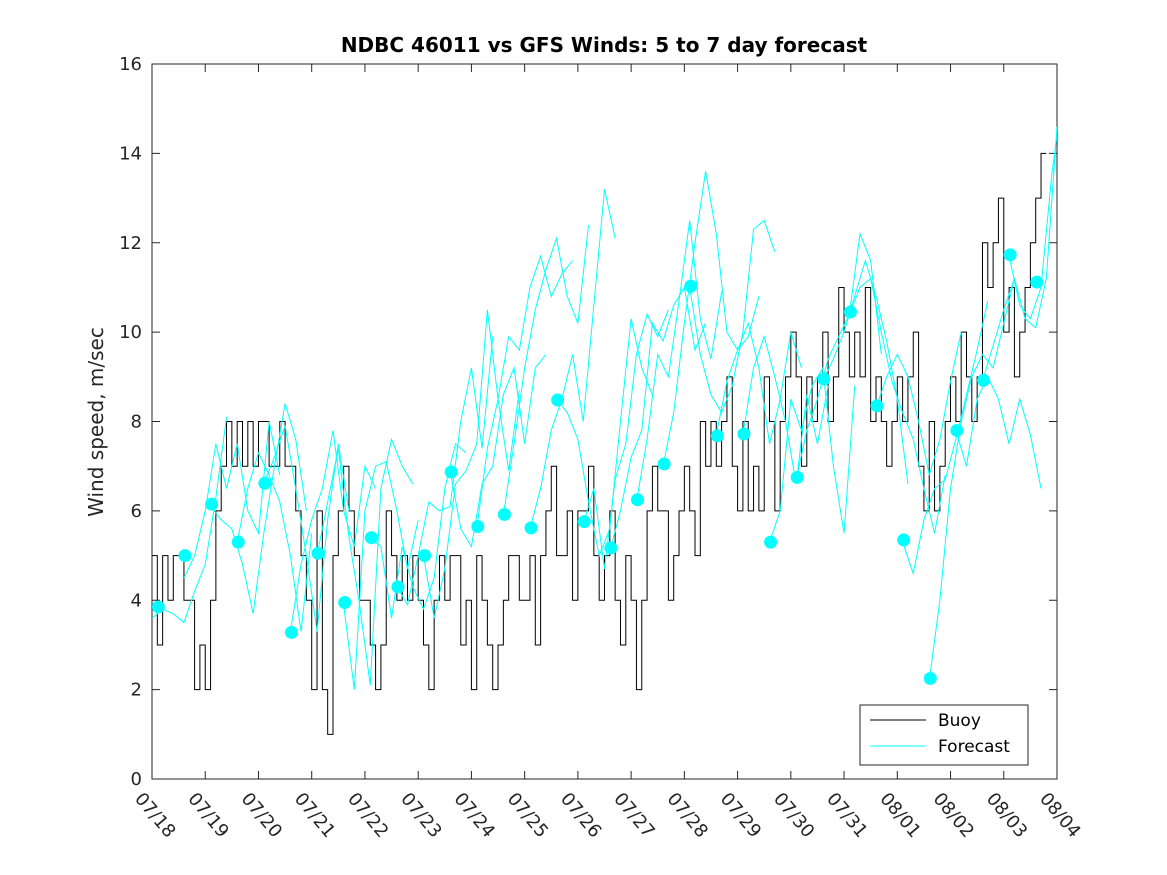 This screenshot has height=875, width=1167. What do you see at coordinates (974, 747) in the screenshot?
I see `legend-forecast-label: Forecast` at bounding box center [974, 747].